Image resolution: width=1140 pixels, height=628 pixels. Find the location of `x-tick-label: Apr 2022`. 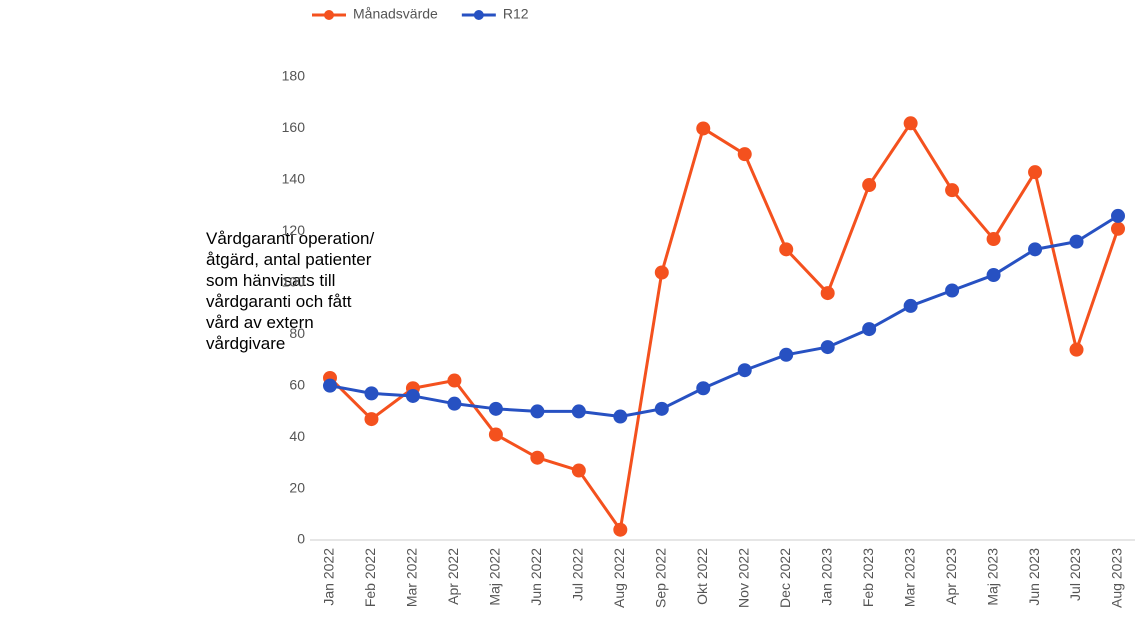

x-tick-label: Apr 2022 is located at coordinates (453, 576).